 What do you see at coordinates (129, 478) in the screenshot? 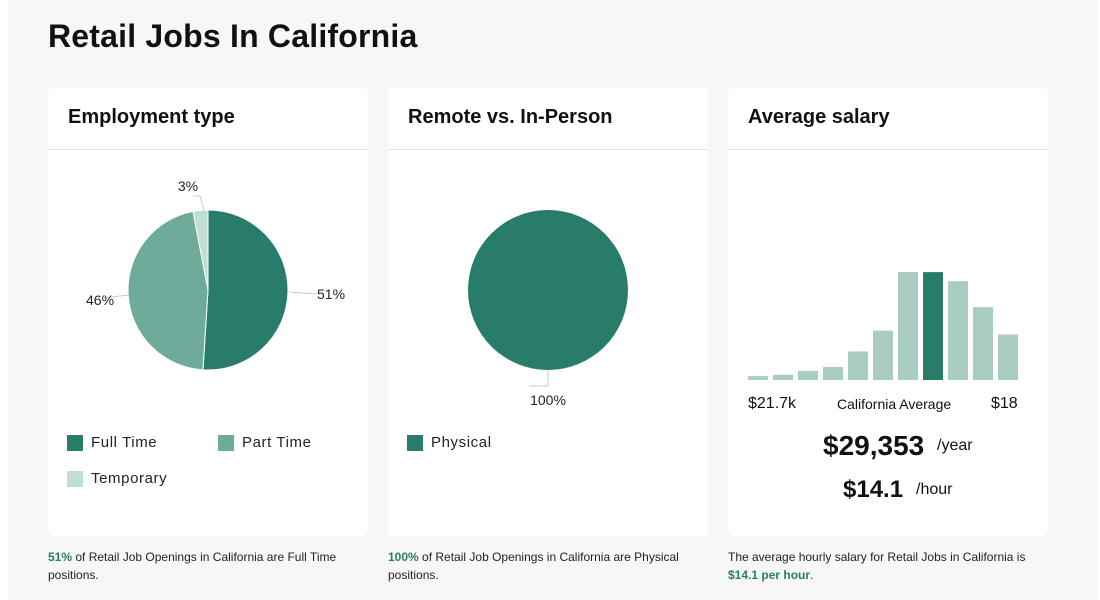
I see `legend-label: Temporary` at bounding box center [129, 478].